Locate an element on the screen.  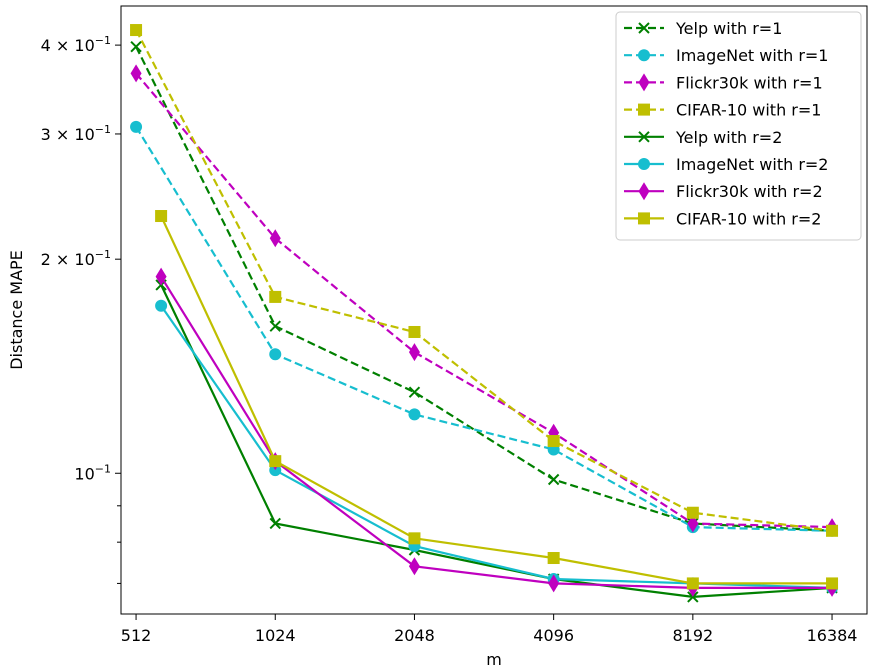
legend-item: Yelp with r=2 is located at coordinates (703, 137).